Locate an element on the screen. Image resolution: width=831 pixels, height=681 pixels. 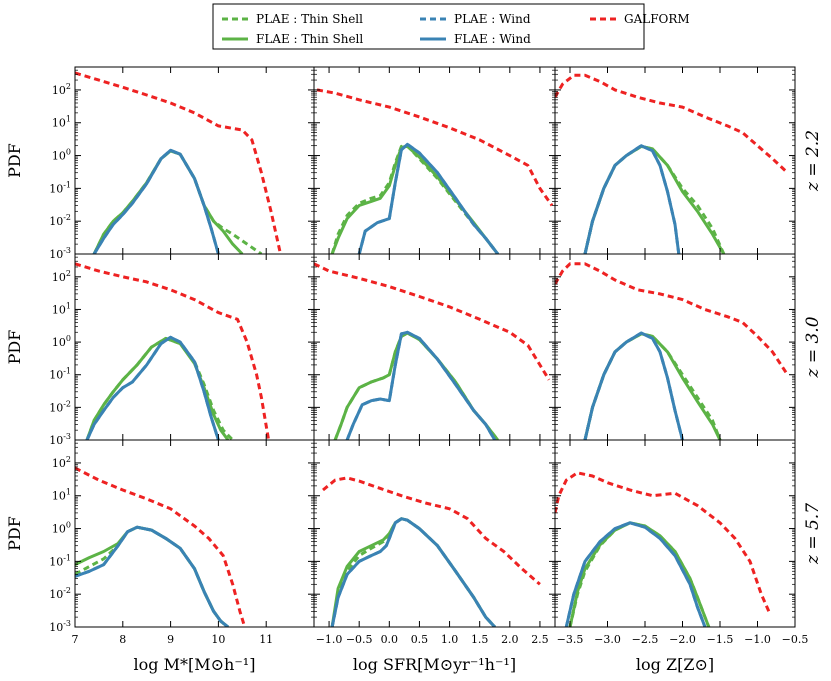
panel-r2-c0 is located at coordinates (194, 533).